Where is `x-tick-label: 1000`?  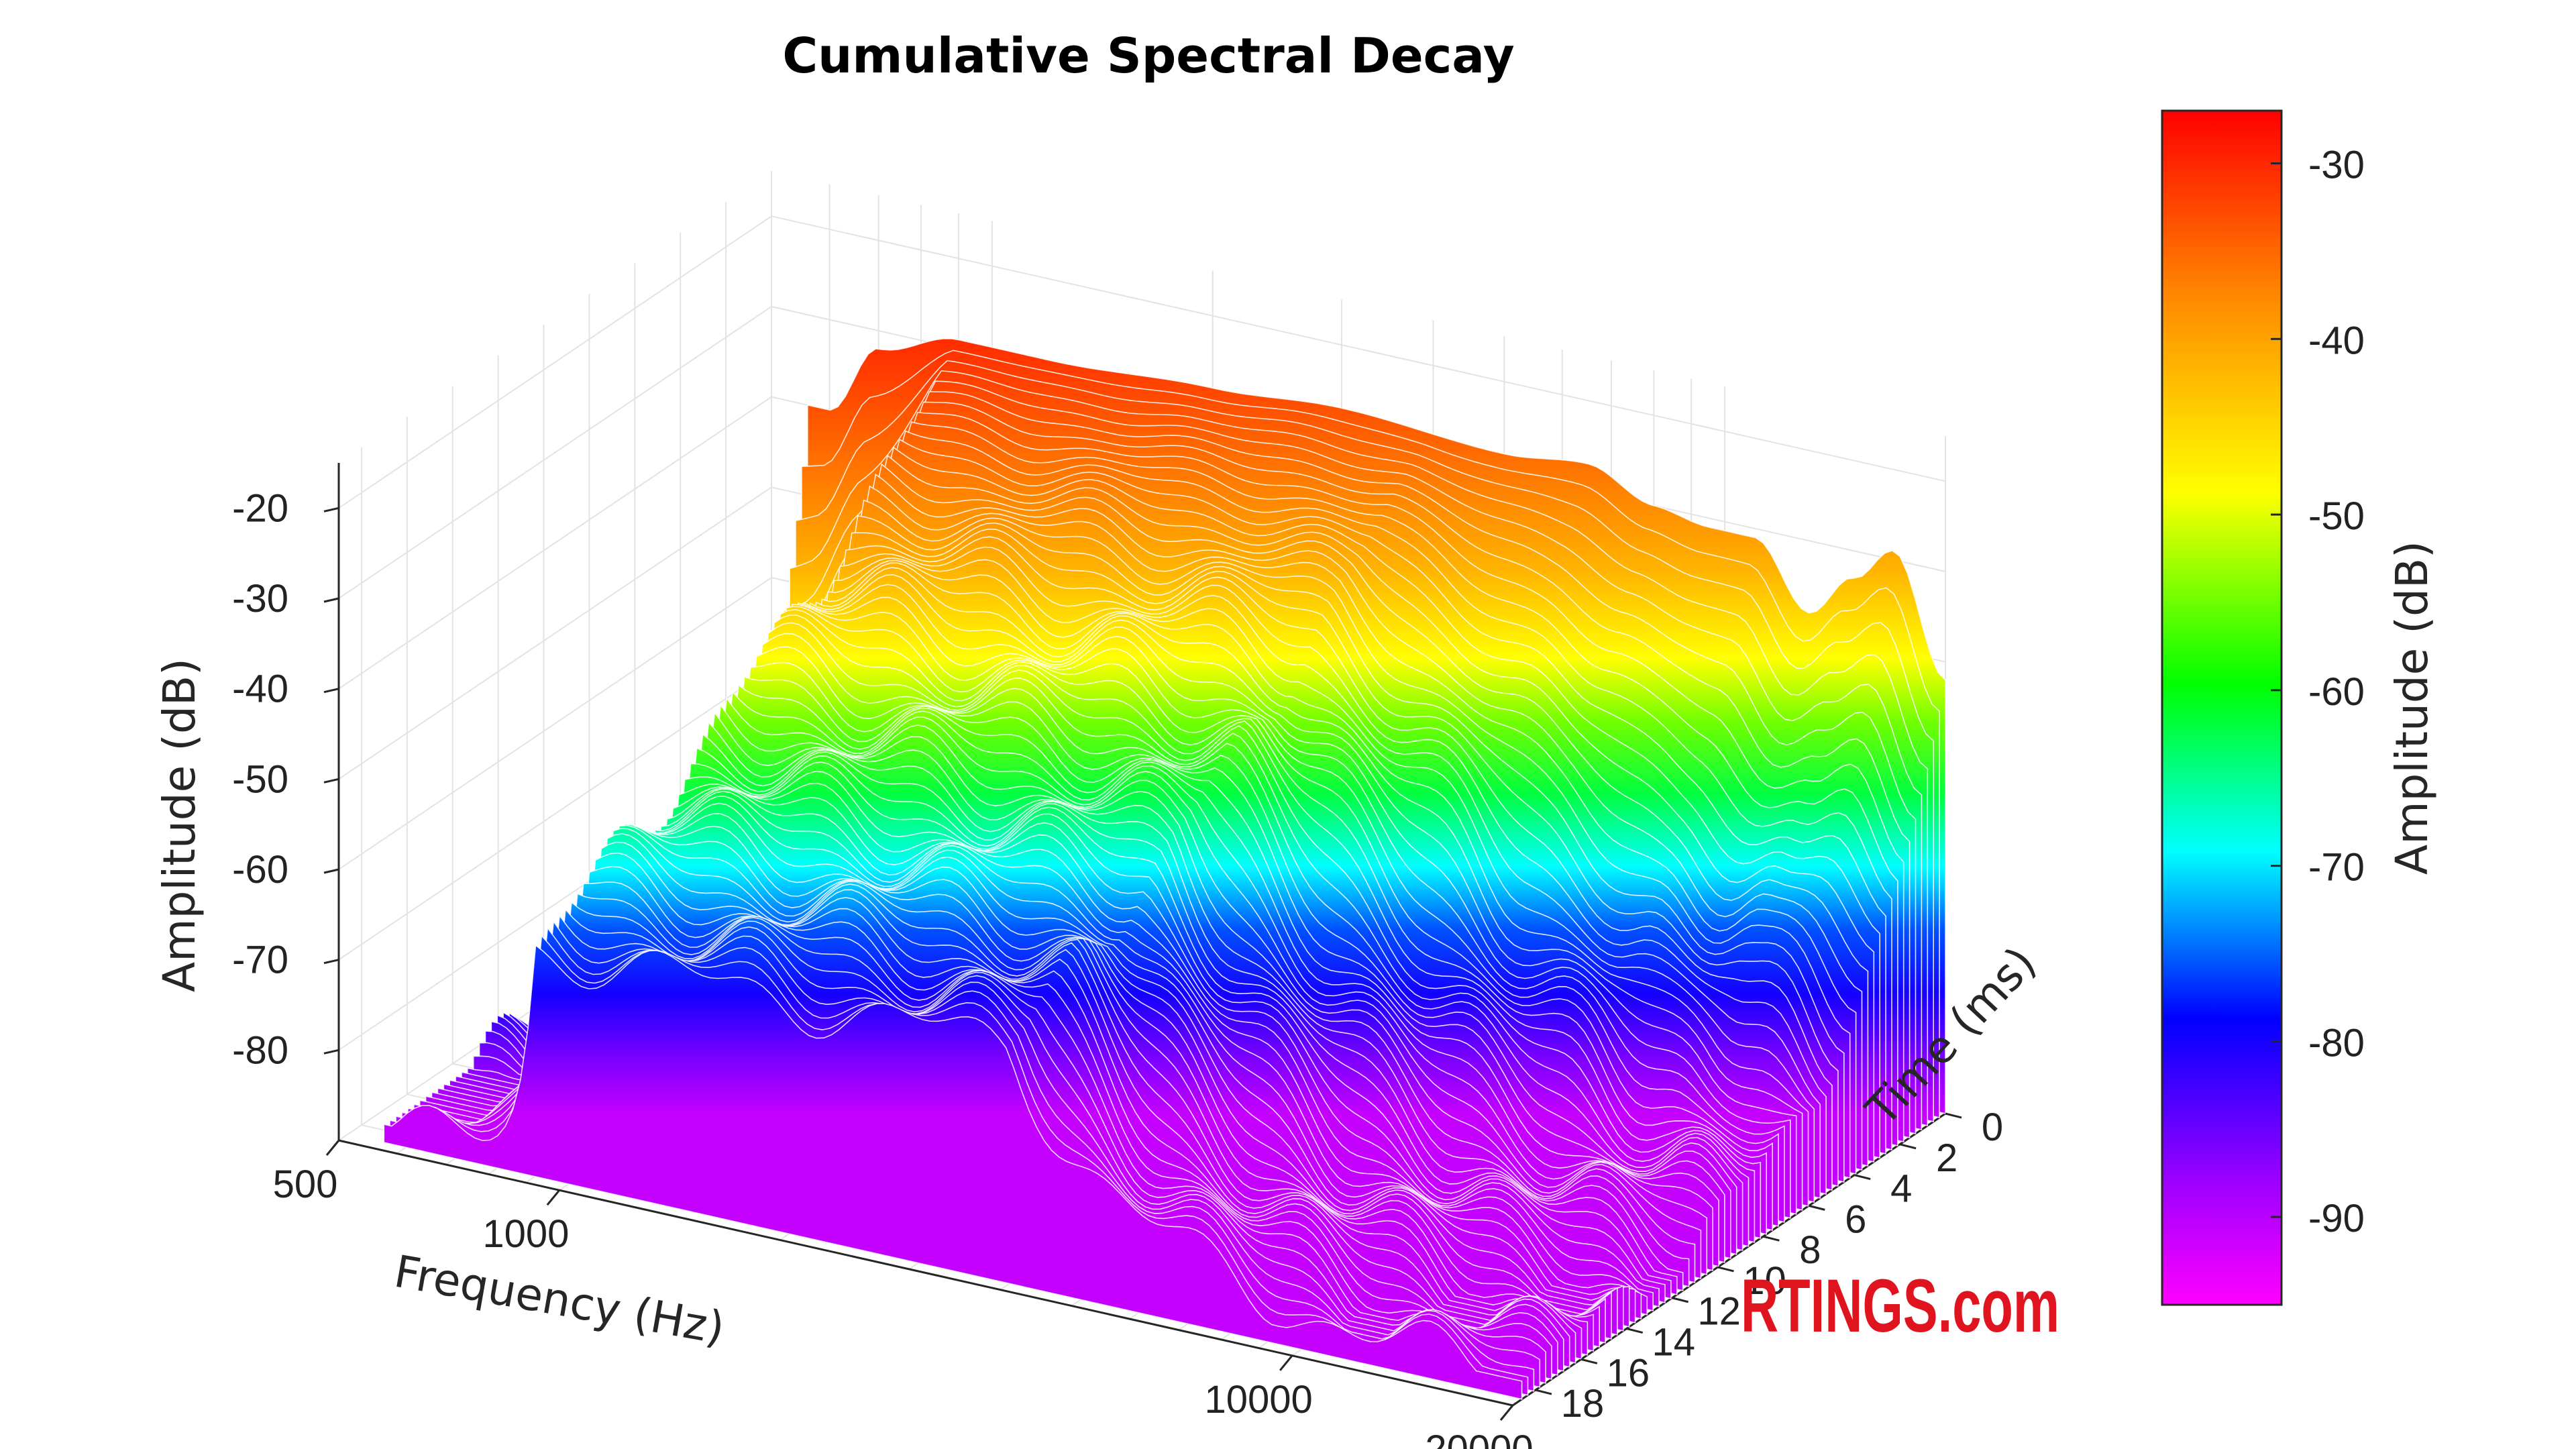 x-tick-label: 1000 is located at coordinates (525, 1234).